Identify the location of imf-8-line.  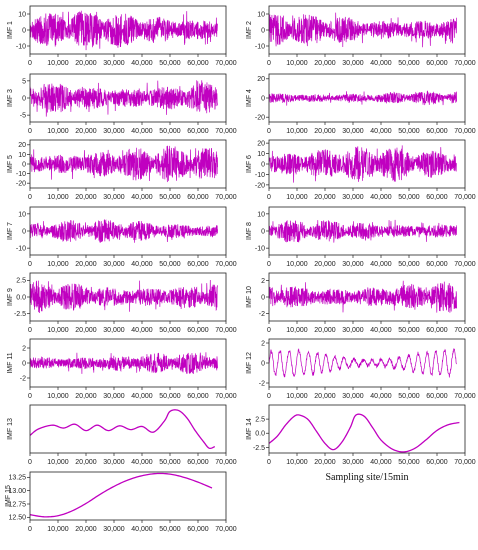
(363, 231).